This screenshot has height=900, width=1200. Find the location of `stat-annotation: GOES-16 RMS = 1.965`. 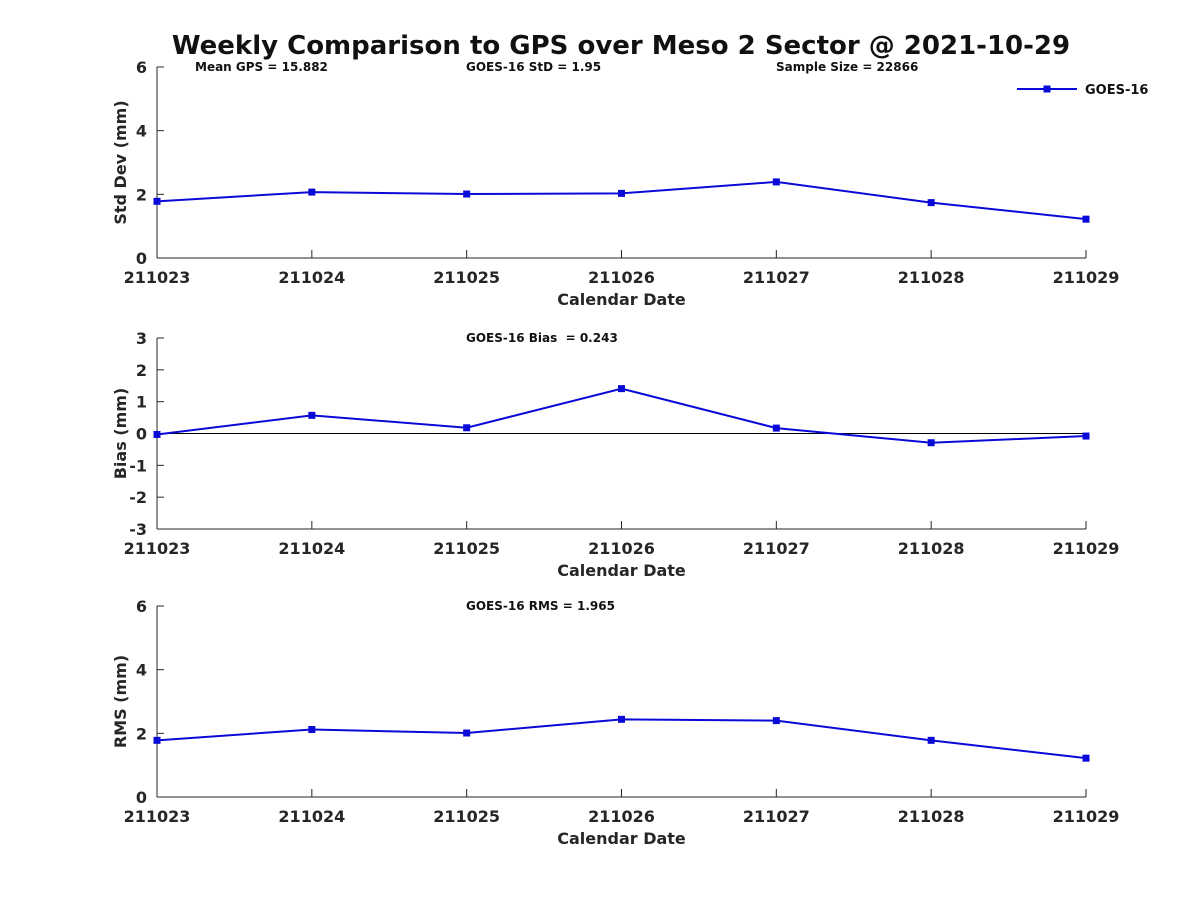

stat-annotation: GOES-16 RMS = 1.965 is located at coordinates (540, 606).